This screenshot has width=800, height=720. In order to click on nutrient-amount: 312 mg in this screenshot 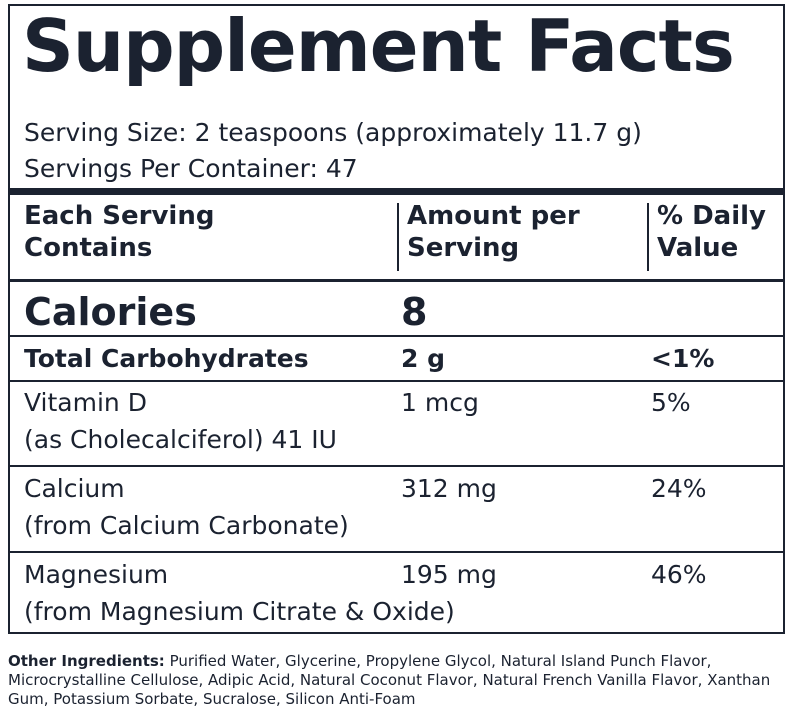, I will do `click(449, 488)`.